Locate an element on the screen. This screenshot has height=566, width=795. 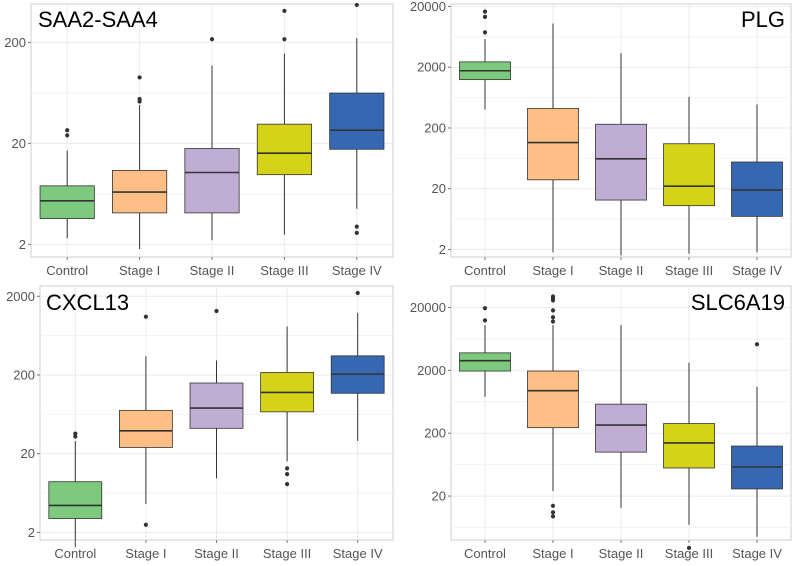
chart-title: SAA2-SAA4 is located at coordinates (98, 19).